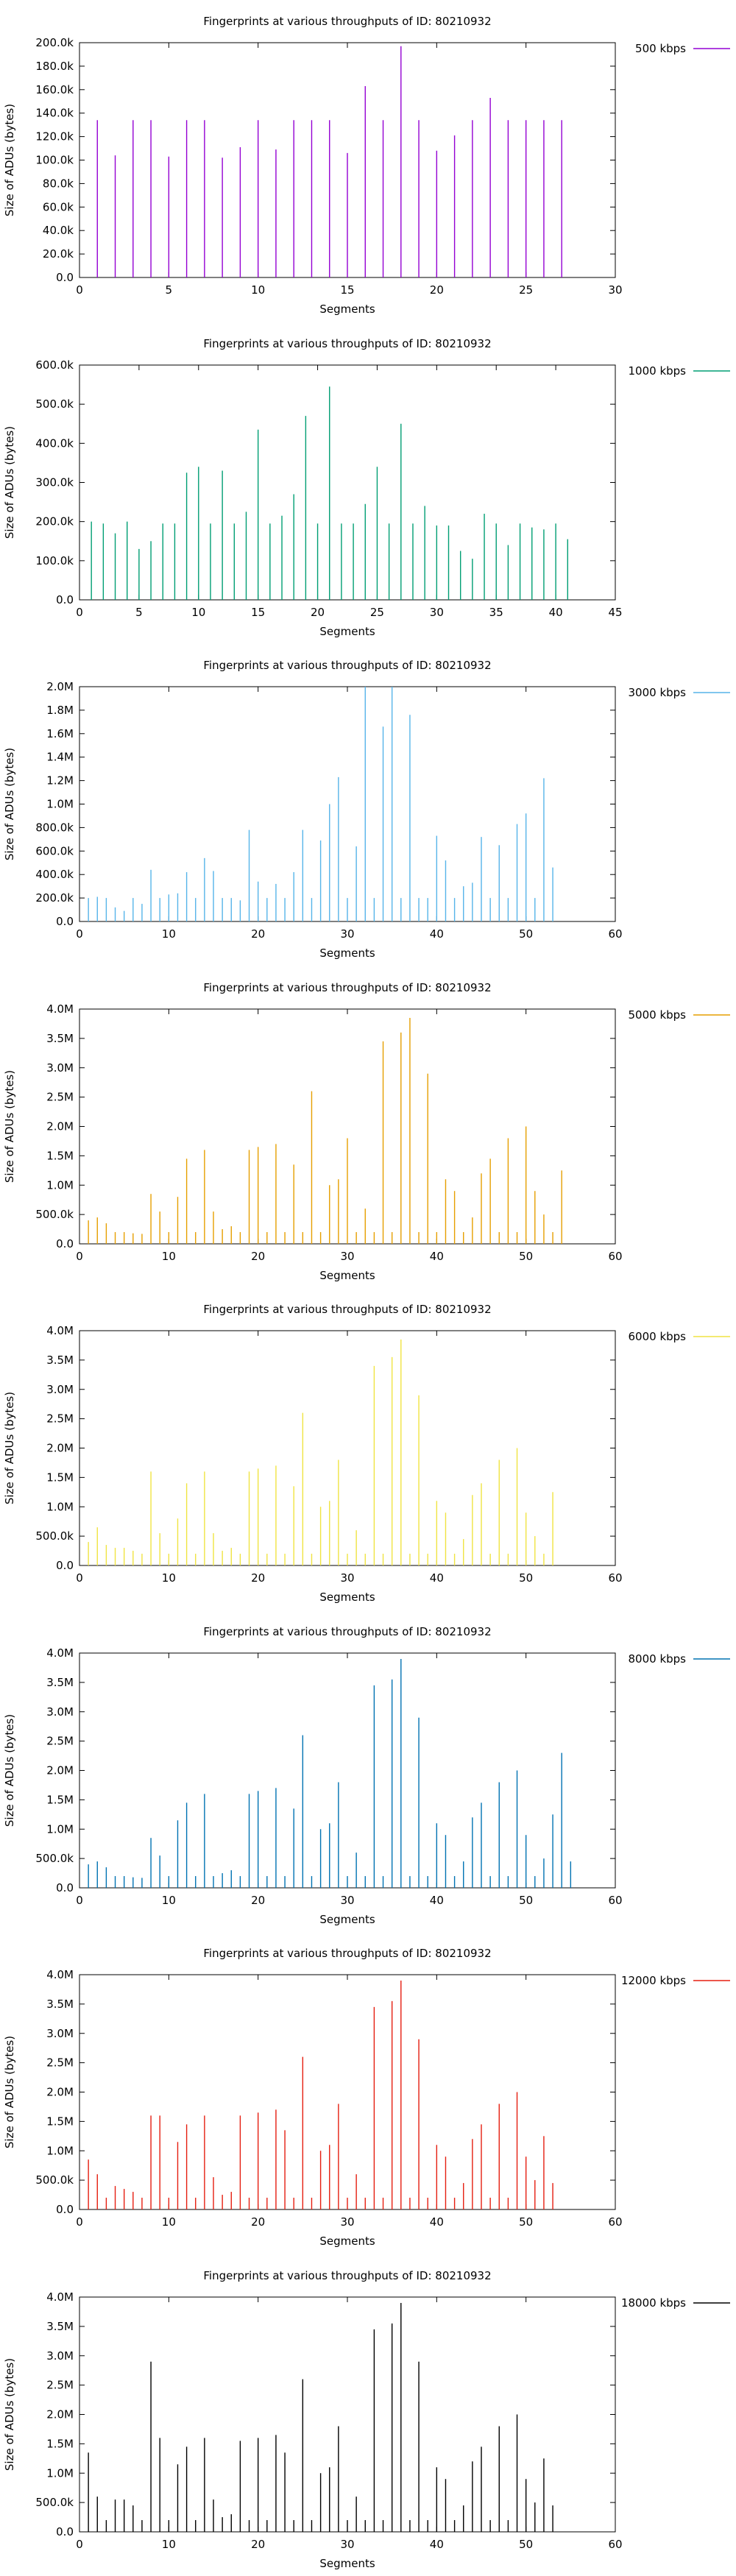  Describe the element at coordinates (60, 1155) in the screenshot. I see `y-tick-label: 1.5M` at that location.